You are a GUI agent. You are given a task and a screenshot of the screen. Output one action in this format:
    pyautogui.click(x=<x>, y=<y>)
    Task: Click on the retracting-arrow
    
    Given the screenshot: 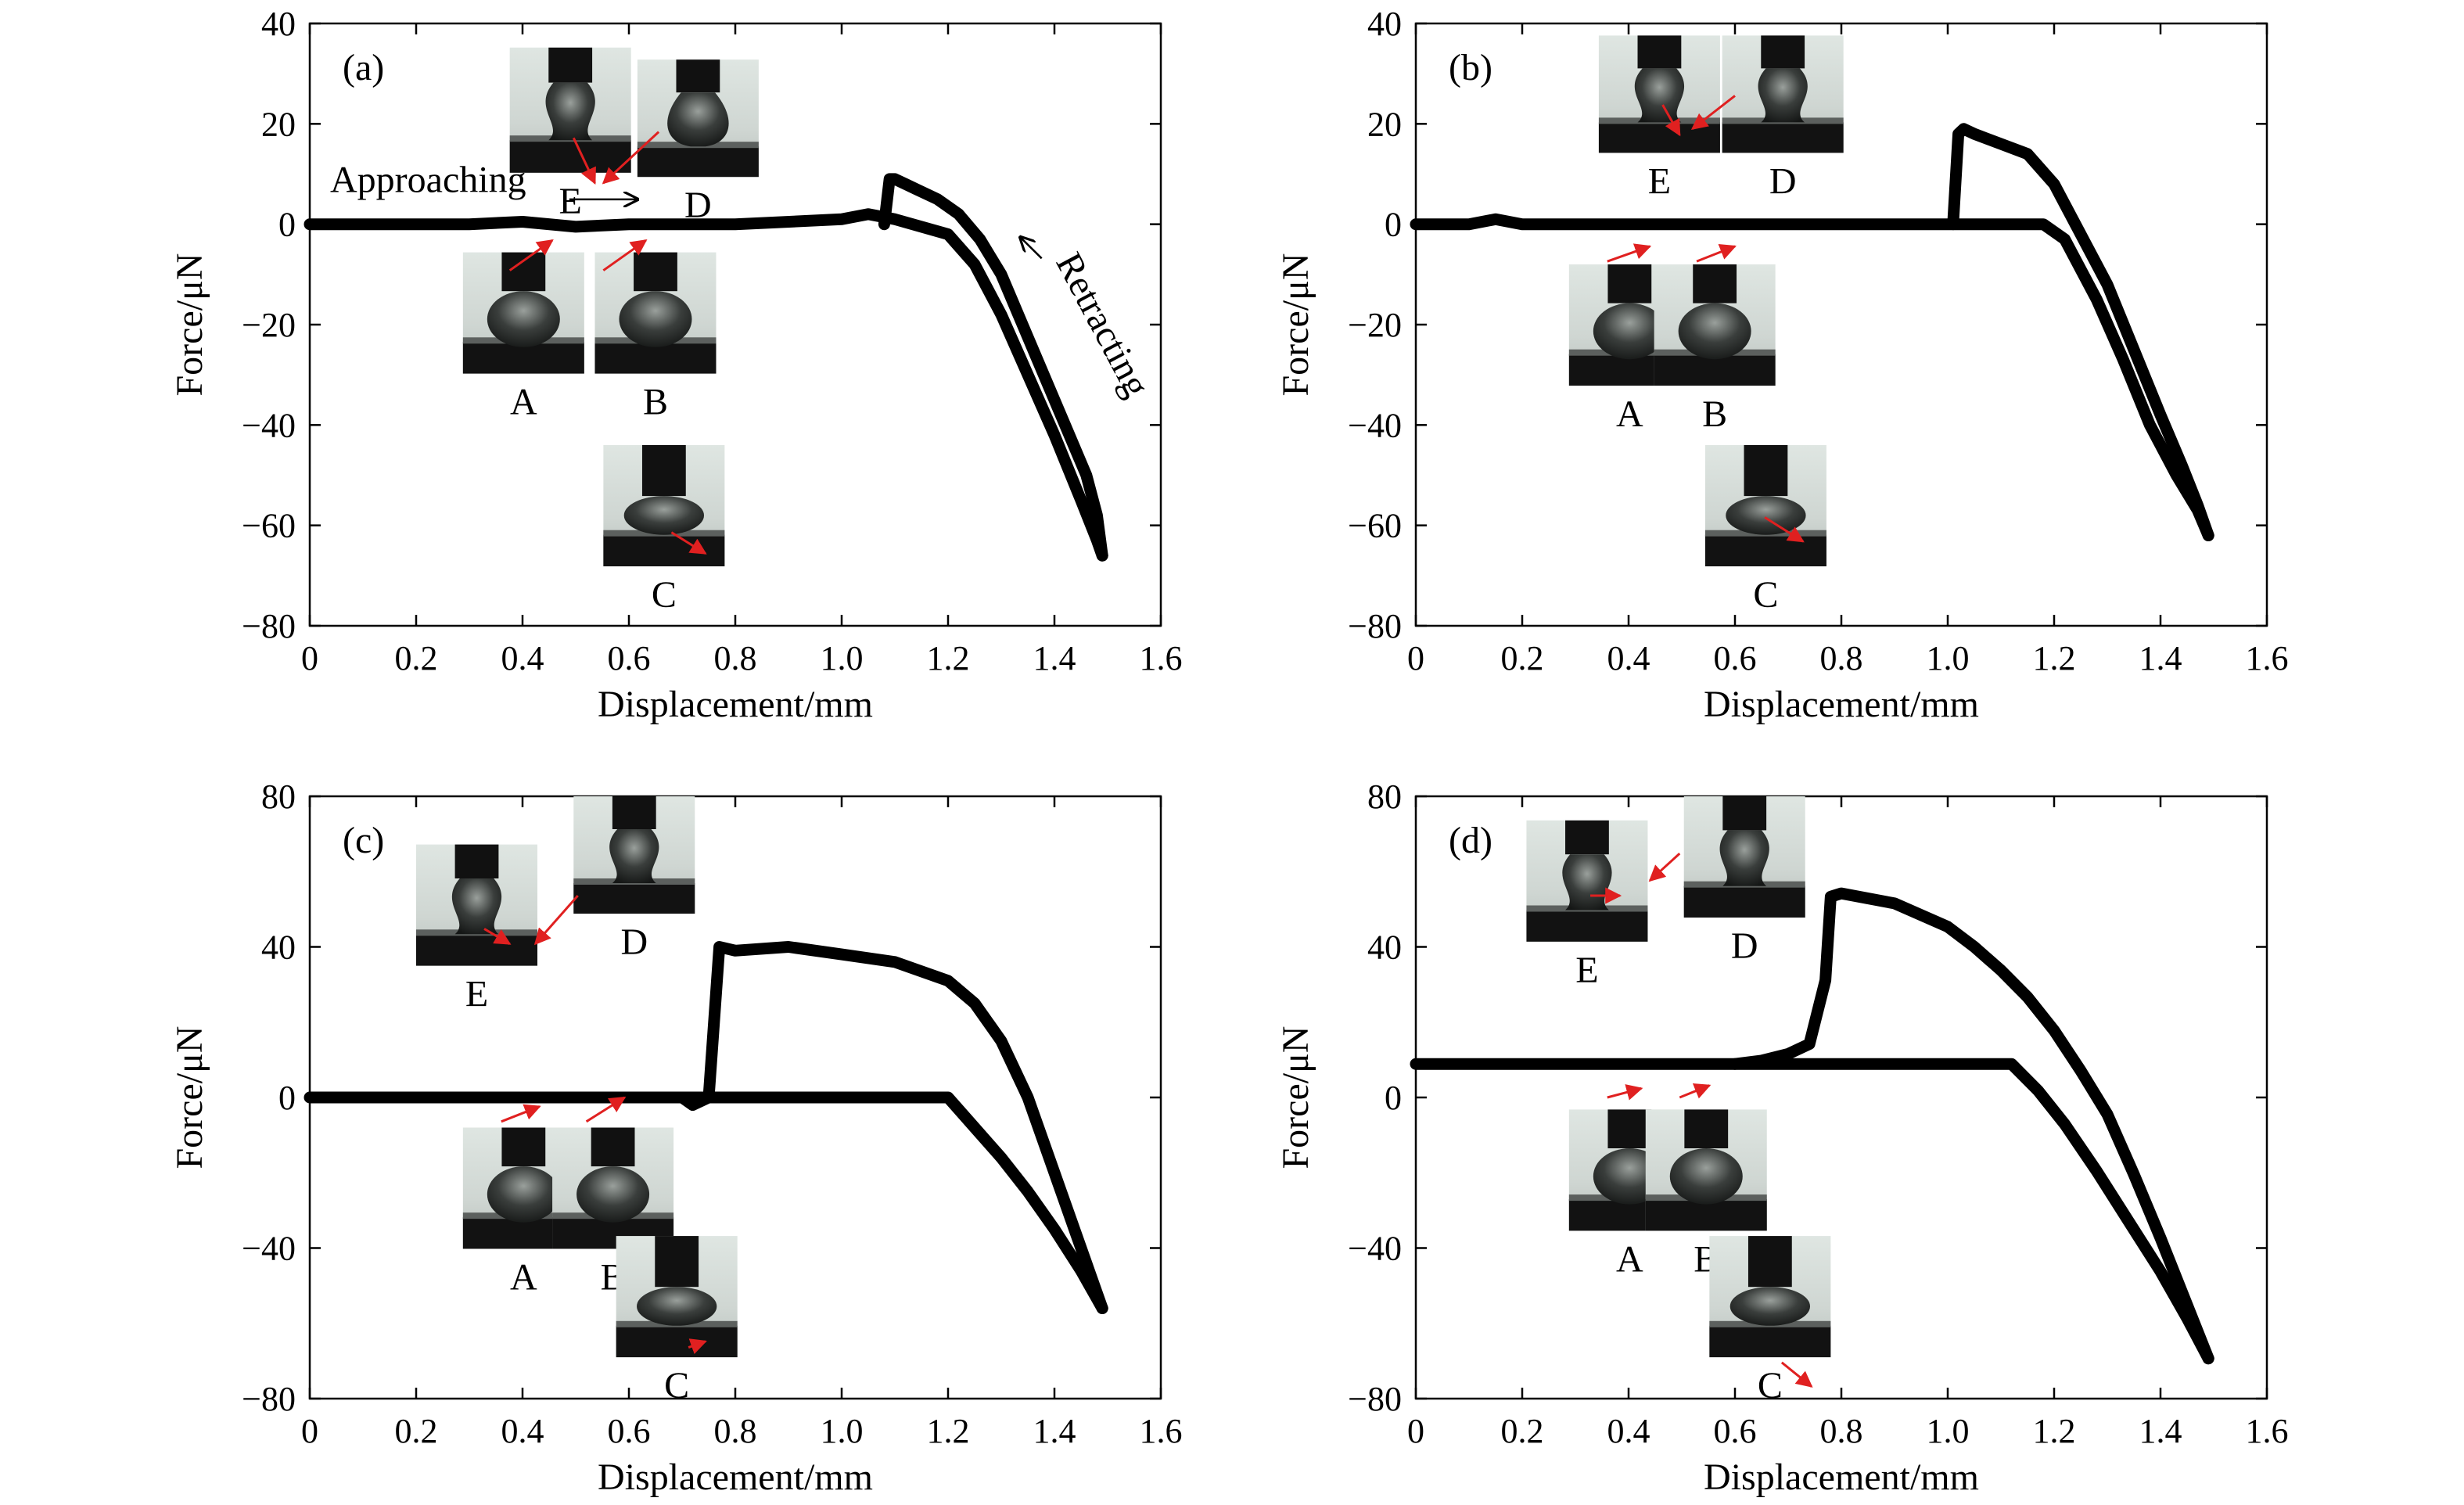 What is the action you would take?
    pyautogui.click(x=1031, y=249)
    